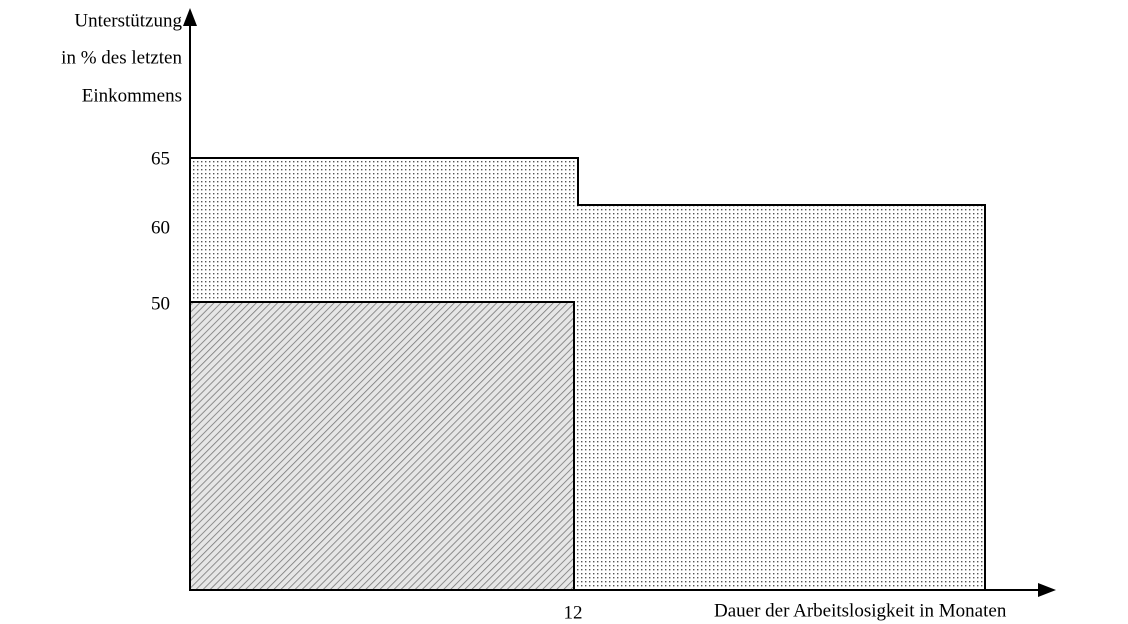  Describe the element at coordinates (160, 303) in the screenshot. I see `y-tick-label: 50` at that location.